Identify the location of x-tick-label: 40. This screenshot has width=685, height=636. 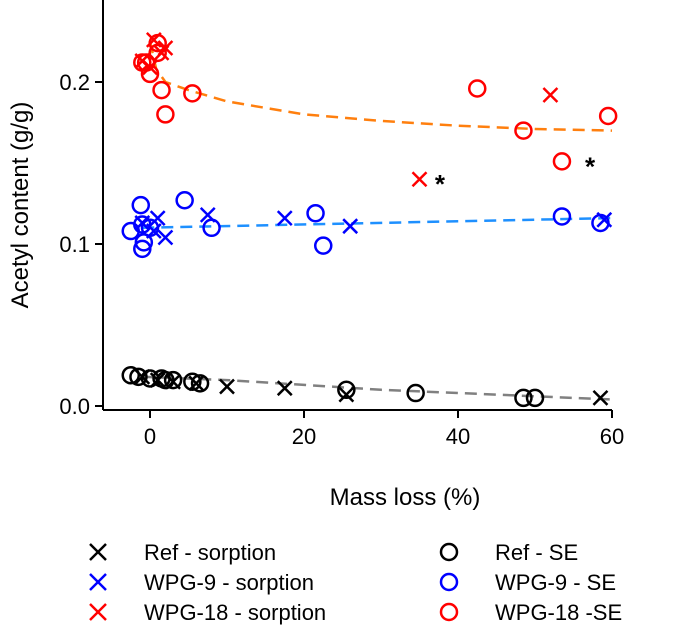
(458, 436).